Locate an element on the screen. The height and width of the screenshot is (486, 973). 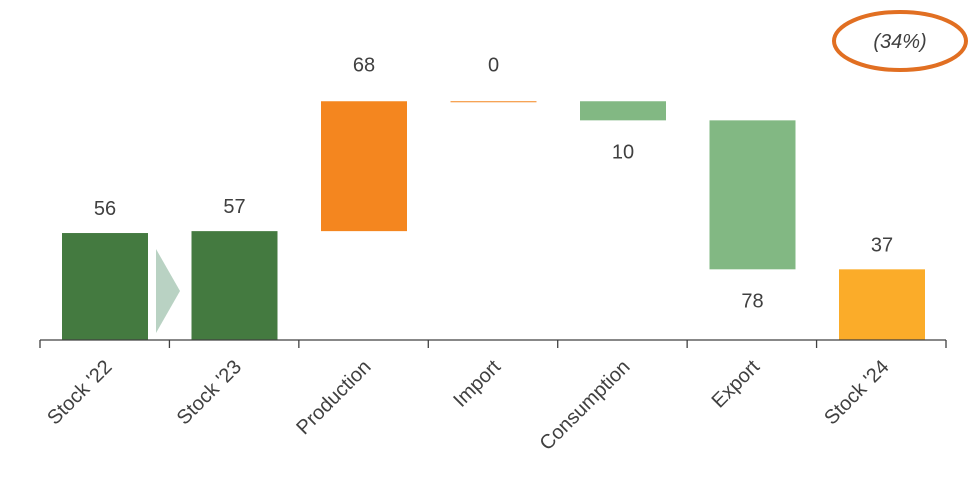
tick-label-production: Production is located at coordinates (333, 397).